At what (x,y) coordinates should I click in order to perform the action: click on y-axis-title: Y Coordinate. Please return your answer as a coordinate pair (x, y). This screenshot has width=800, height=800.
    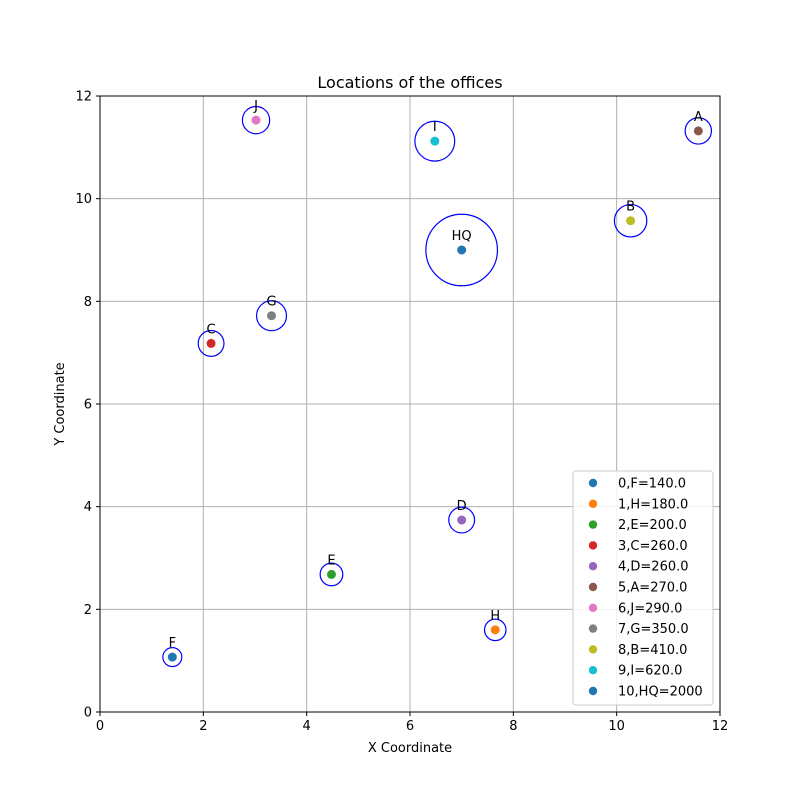
    Looking at the image, I should click on (60, 404).